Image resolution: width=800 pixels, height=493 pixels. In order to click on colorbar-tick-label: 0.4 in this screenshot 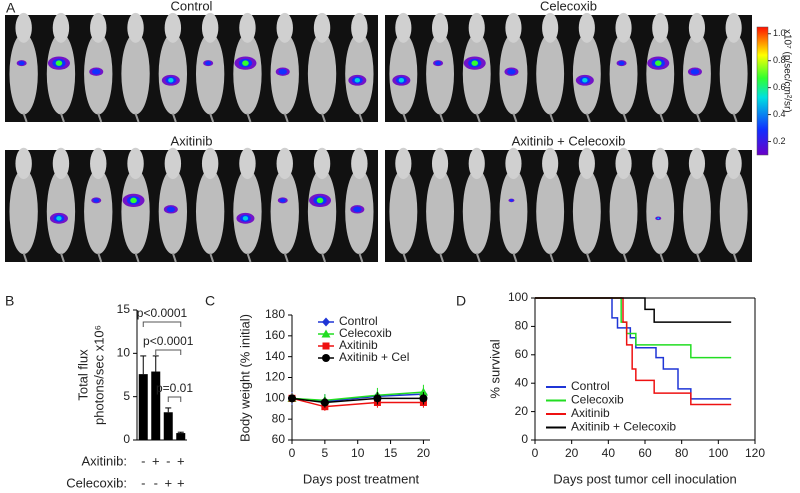, I will do `click(779, 114)`.